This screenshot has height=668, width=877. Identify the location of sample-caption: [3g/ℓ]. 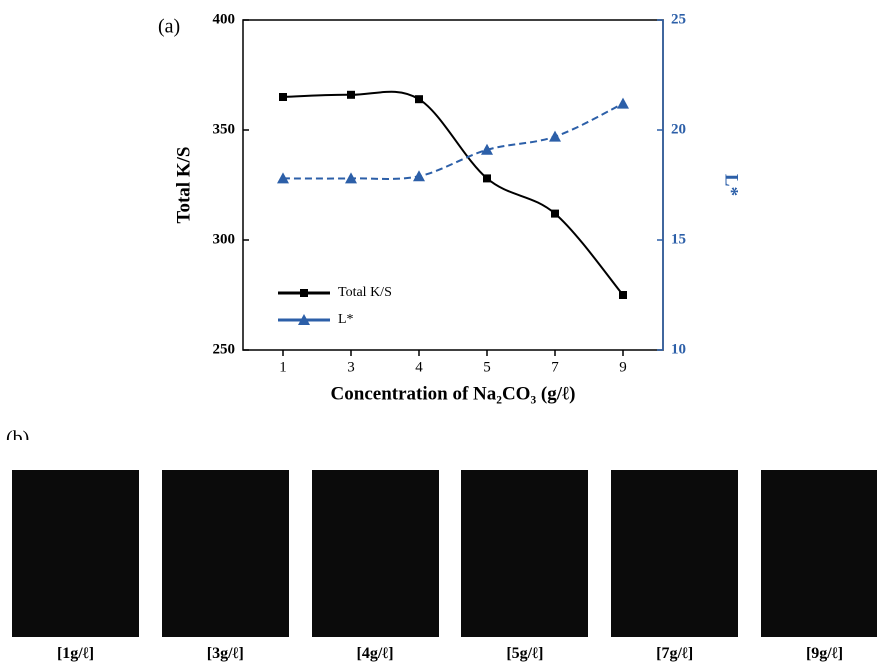
(225, 653).